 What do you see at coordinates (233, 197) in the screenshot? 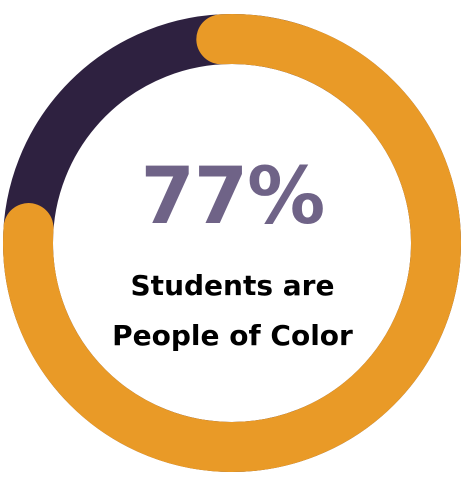
I see `percent-value-label: 77%` at bounding box center [233, 197].